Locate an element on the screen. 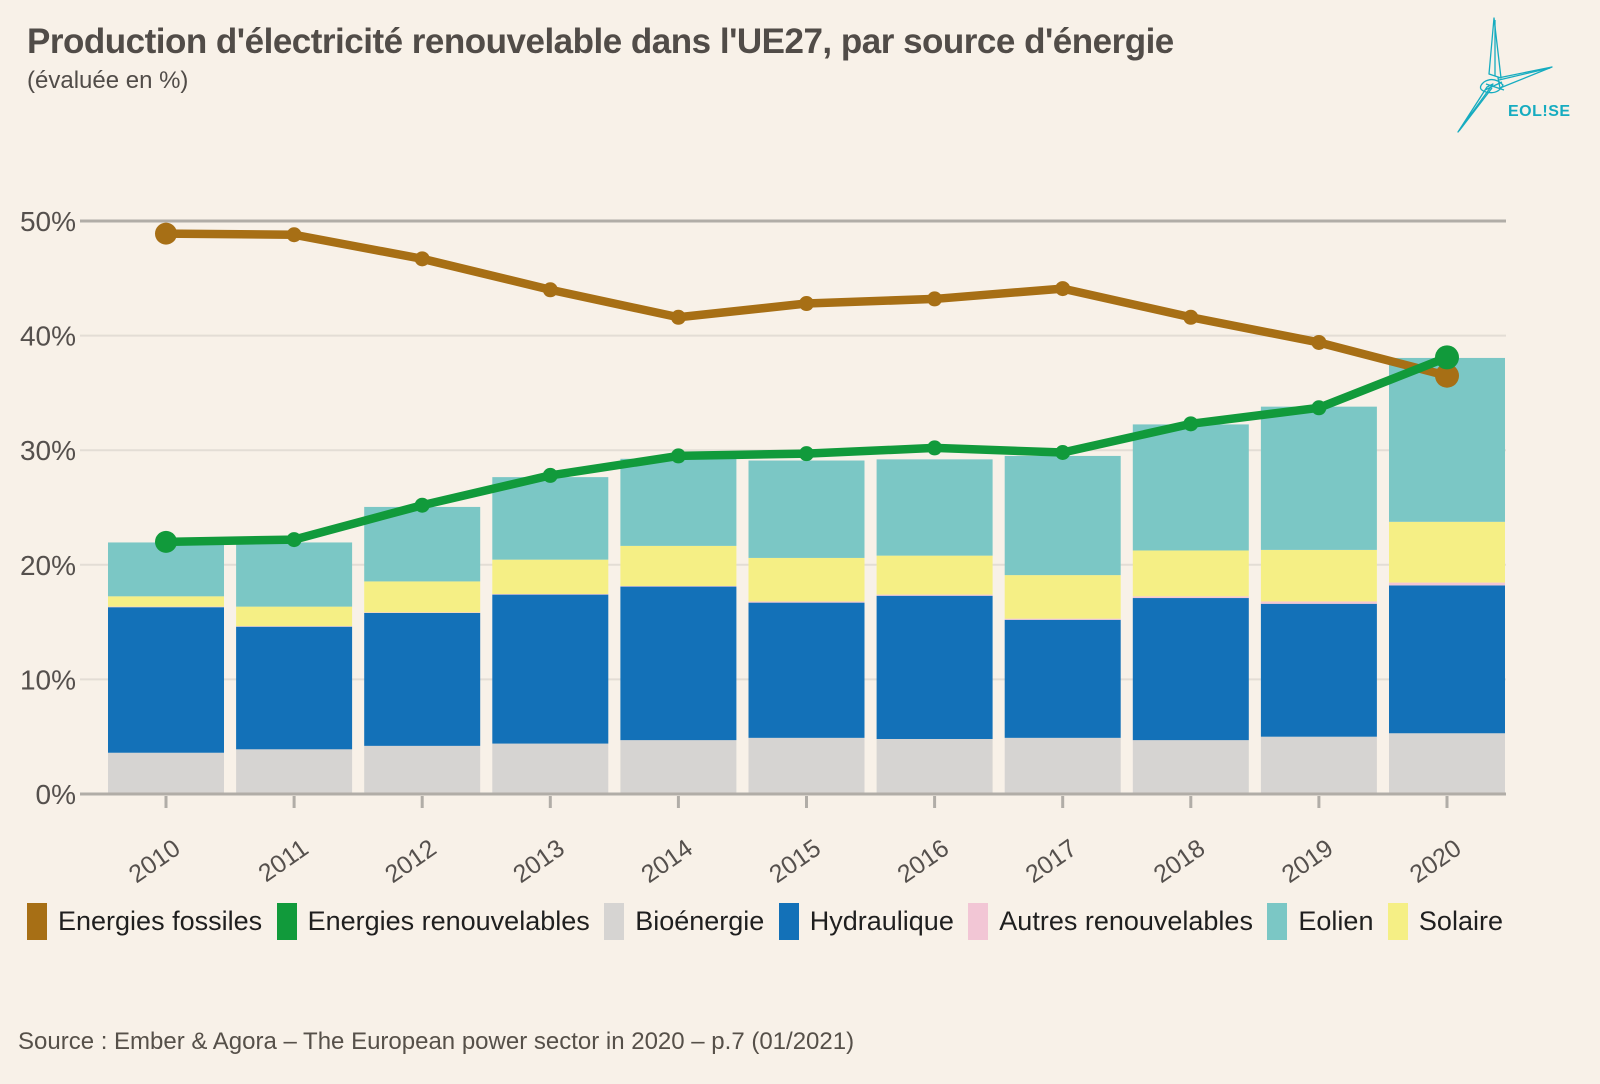 The image size is (1600, 1084). bar-segment-2019-bio-nergie is located at coordinates (1318, 765).